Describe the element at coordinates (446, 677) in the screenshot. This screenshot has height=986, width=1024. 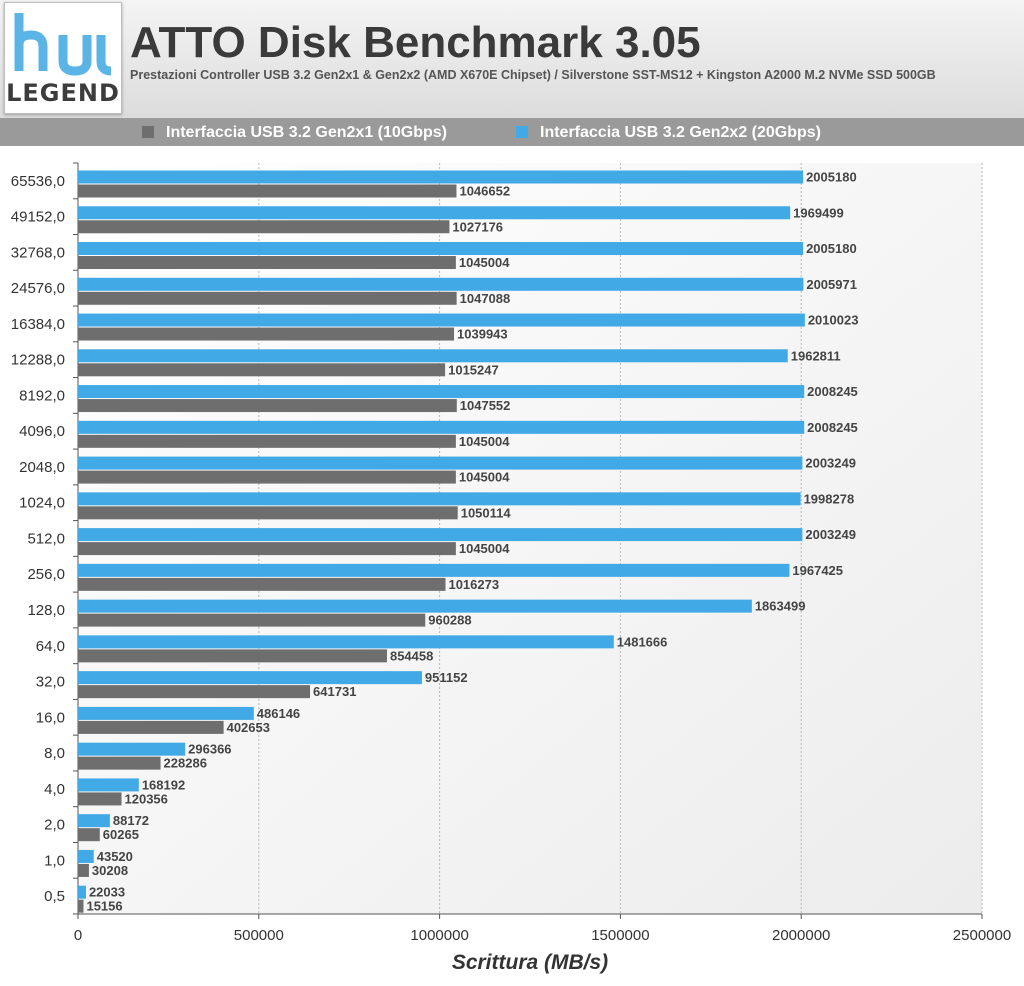
I see `data-label-gen2x2: 951152` at that location.